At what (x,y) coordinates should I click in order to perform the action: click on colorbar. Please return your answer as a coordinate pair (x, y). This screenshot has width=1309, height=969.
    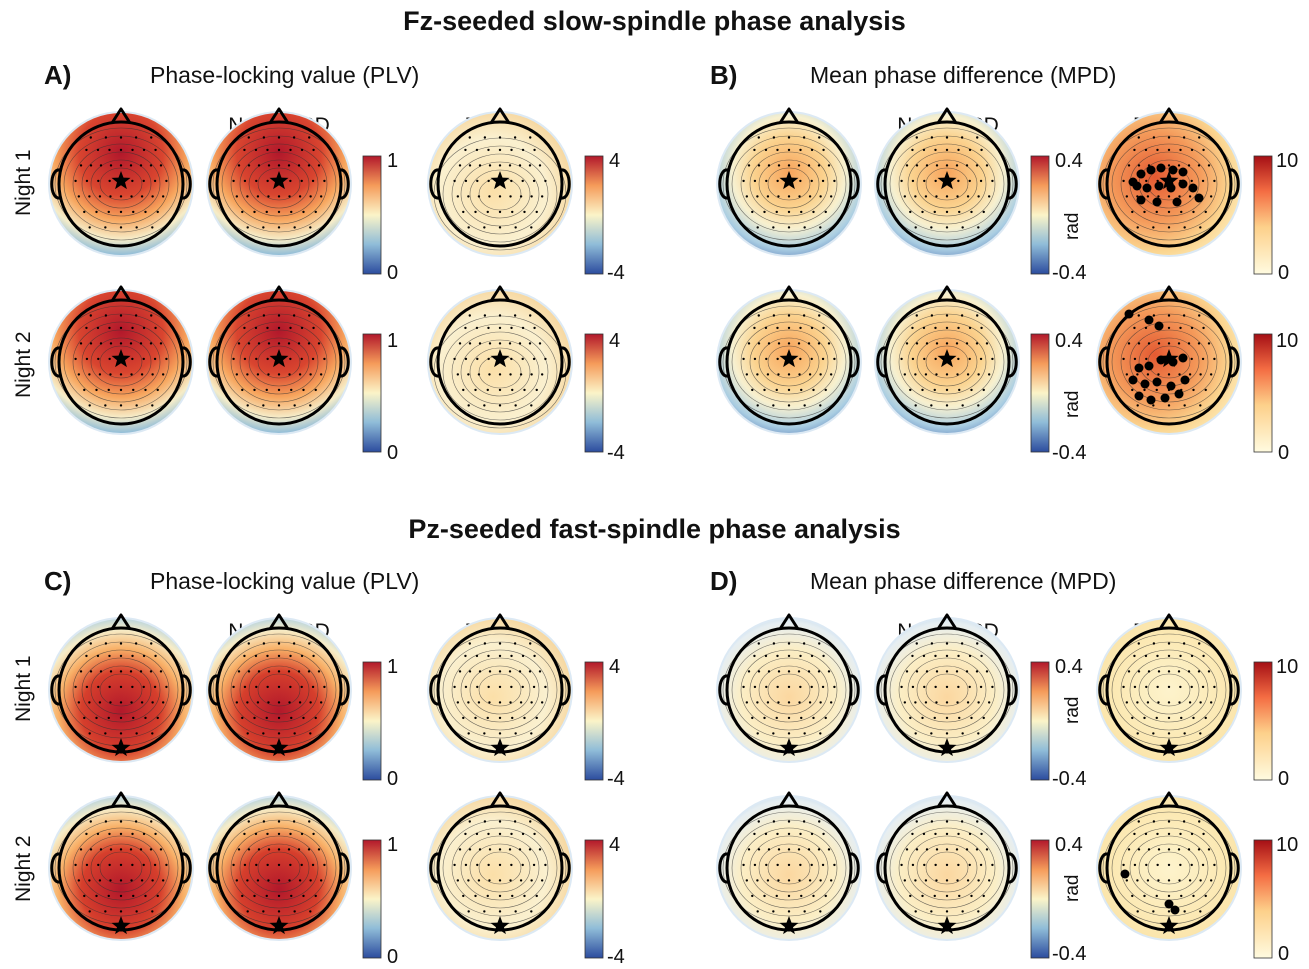
    Looking at the image, I should click on (594, 393).